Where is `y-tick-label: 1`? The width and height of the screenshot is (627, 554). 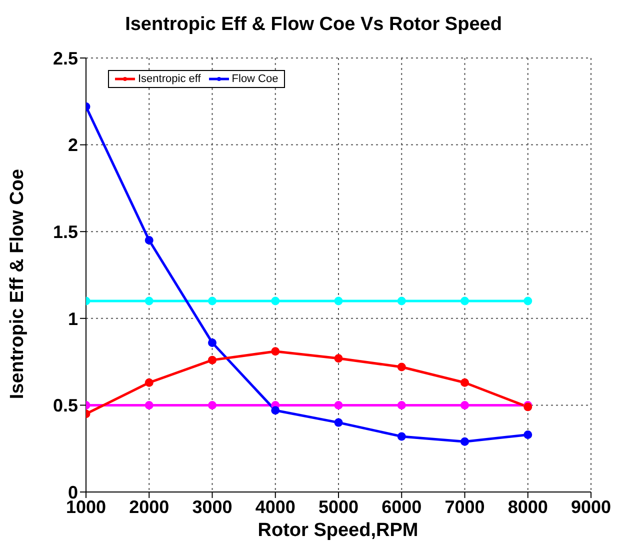 y-tick-label: 1 is located at coordinates (73, 318).